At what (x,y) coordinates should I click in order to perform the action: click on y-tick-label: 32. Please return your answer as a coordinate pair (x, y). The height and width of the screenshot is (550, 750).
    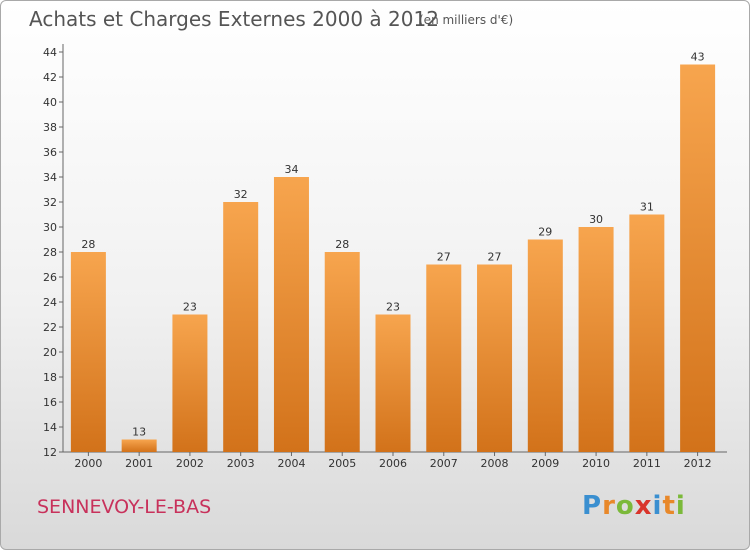
    Looking at the image, I should click on (50, 202).